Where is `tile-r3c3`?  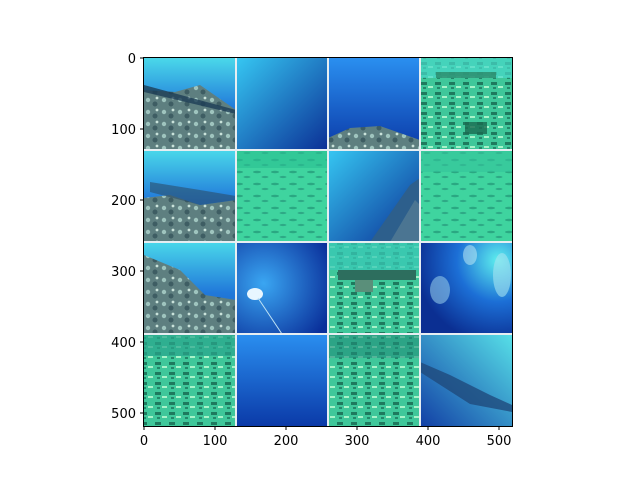 tile-r3c3 is located at coordinates (374, 288).